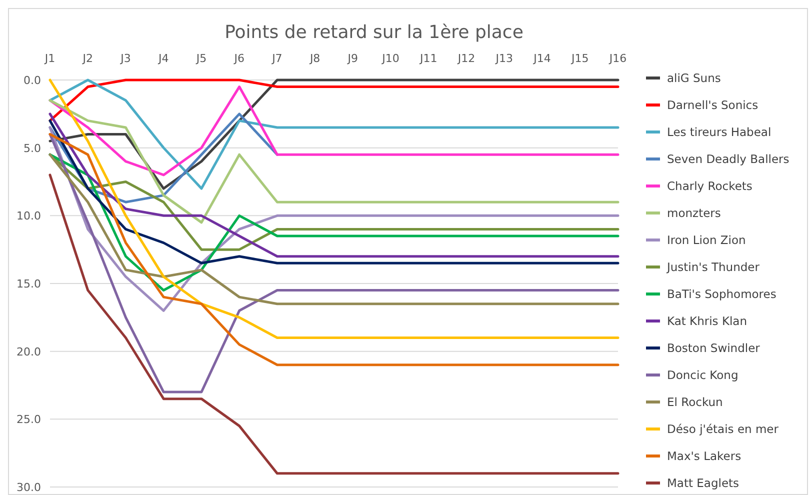 Image resolution: width=809 pixels, height=495 pixels. I want to click on x-tick-label: J9, so click(352, 58).